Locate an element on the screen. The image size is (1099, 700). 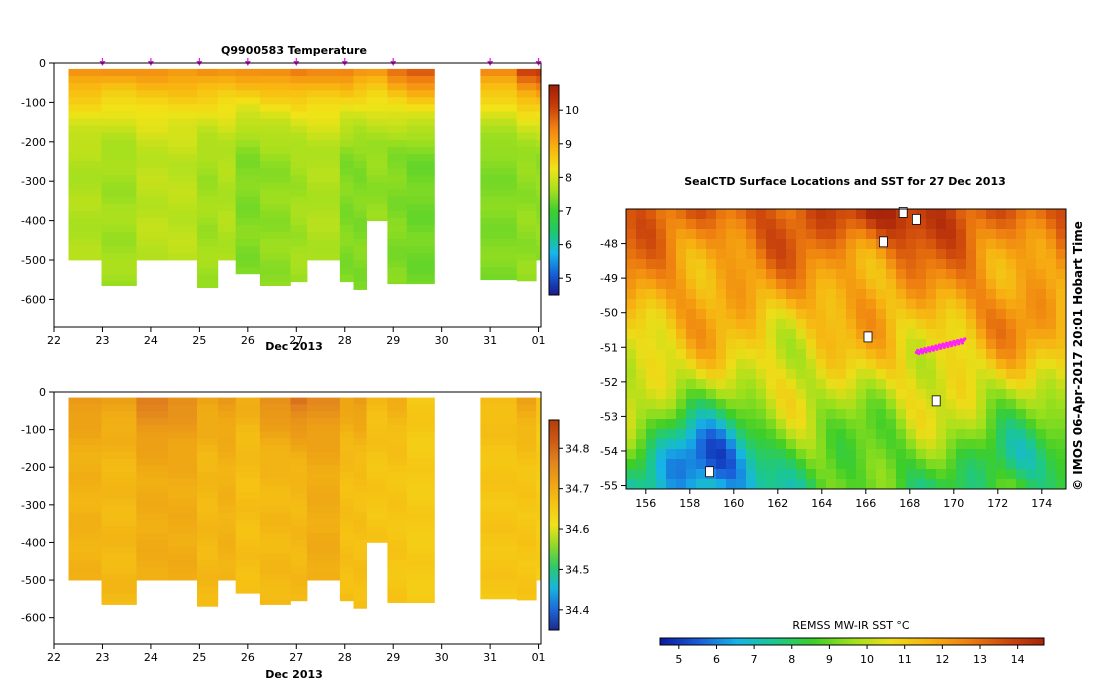
map-y-tick-label: -52 is located at coordinates (609, 382).